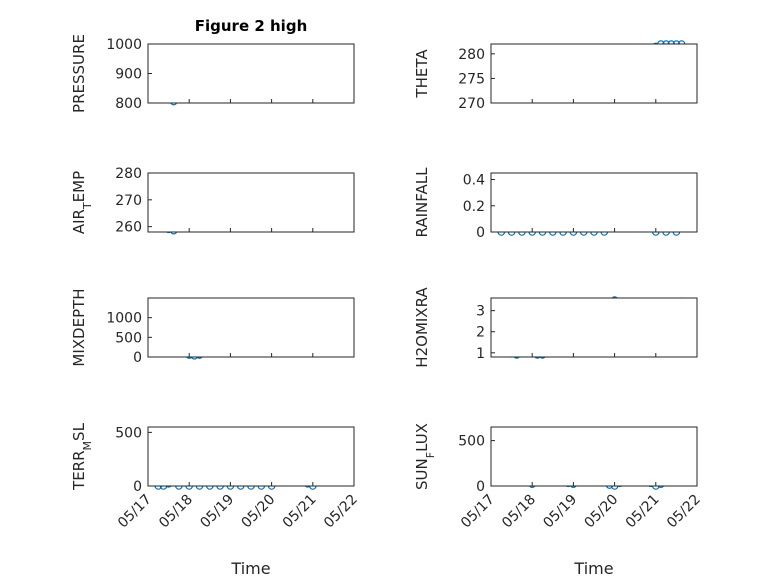 This screenshot has width=778, height=583. I want to click on y-axis-label-4: MIXDEPTH, so click(79, 327).